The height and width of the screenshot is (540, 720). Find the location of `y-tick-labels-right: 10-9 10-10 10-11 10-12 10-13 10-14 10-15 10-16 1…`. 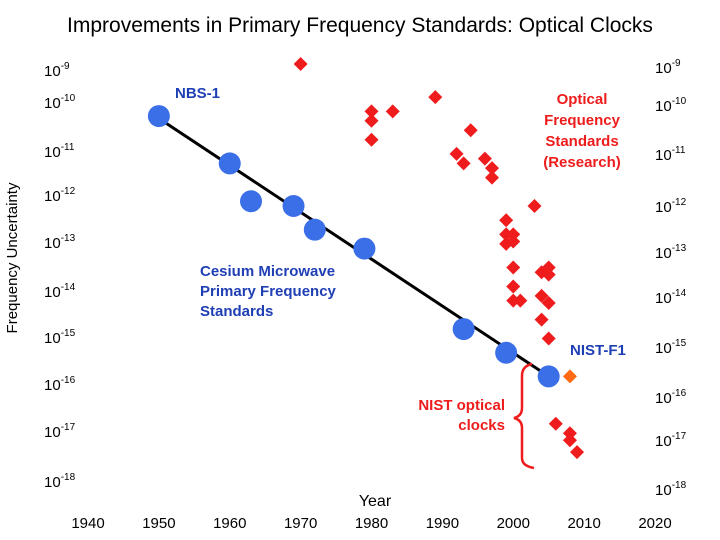

y-tick-labels-right: 10-9 10-10 10-11 10-12 10-13 10-14 10-15 10-16 1… is located at coordinates (671, 278).